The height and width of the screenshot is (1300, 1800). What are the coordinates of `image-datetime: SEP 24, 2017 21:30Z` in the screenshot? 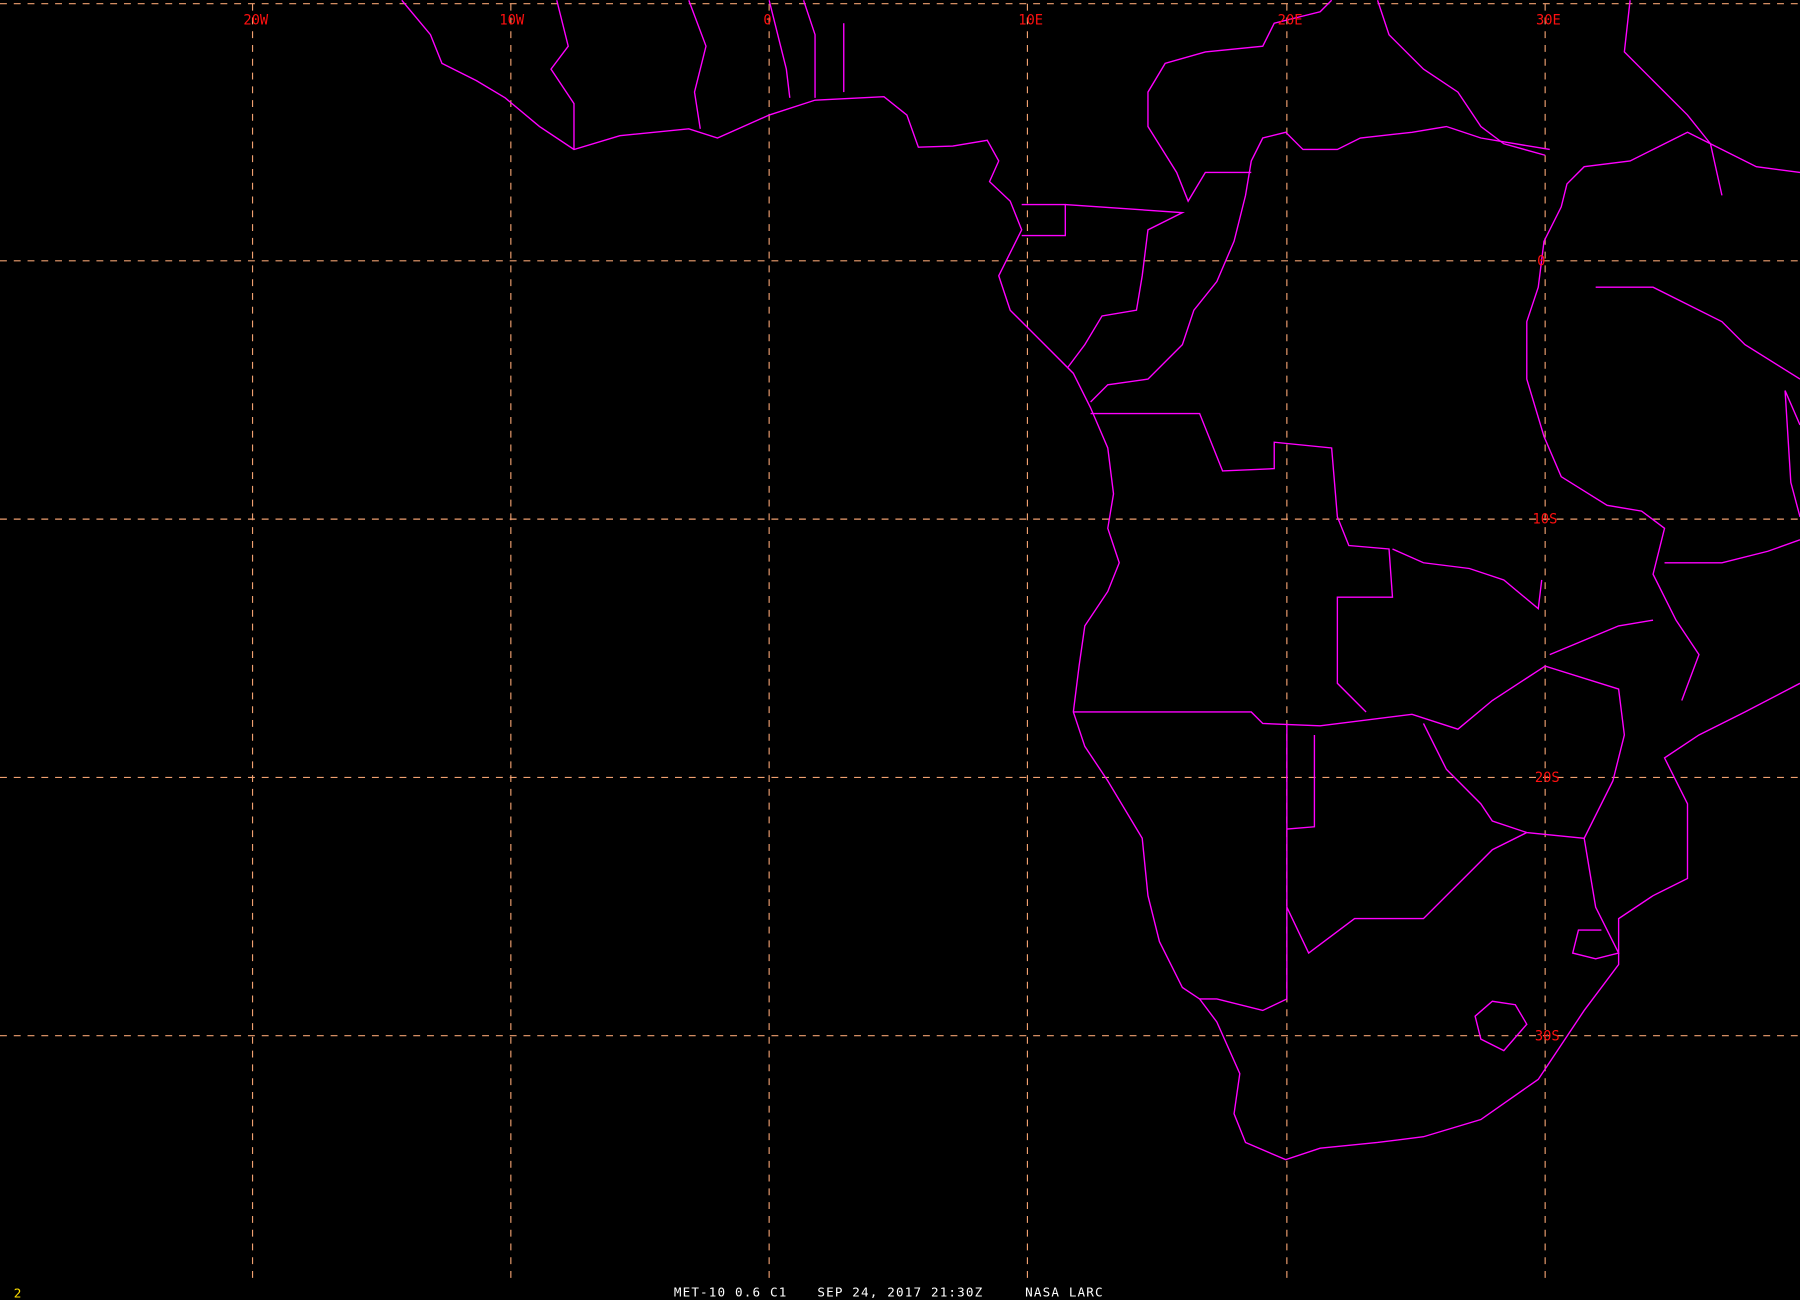 It's located at (900, 1291).